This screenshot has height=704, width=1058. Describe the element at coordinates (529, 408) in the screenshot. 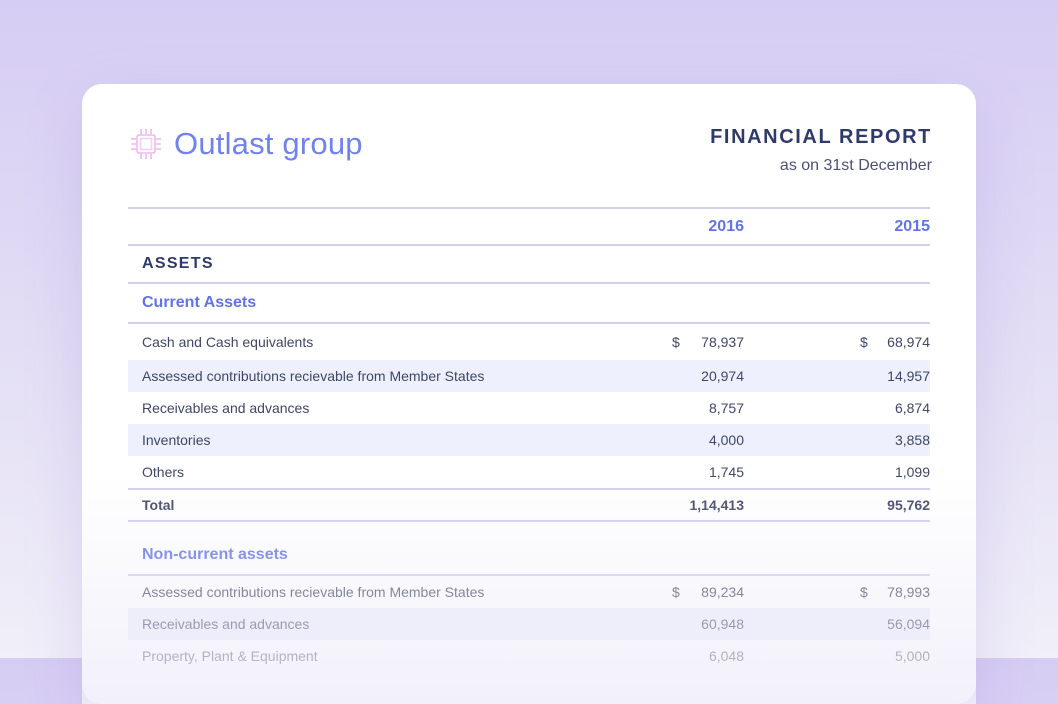

I see `table-row: Receivables and advances 8,757 6,874` at that location.